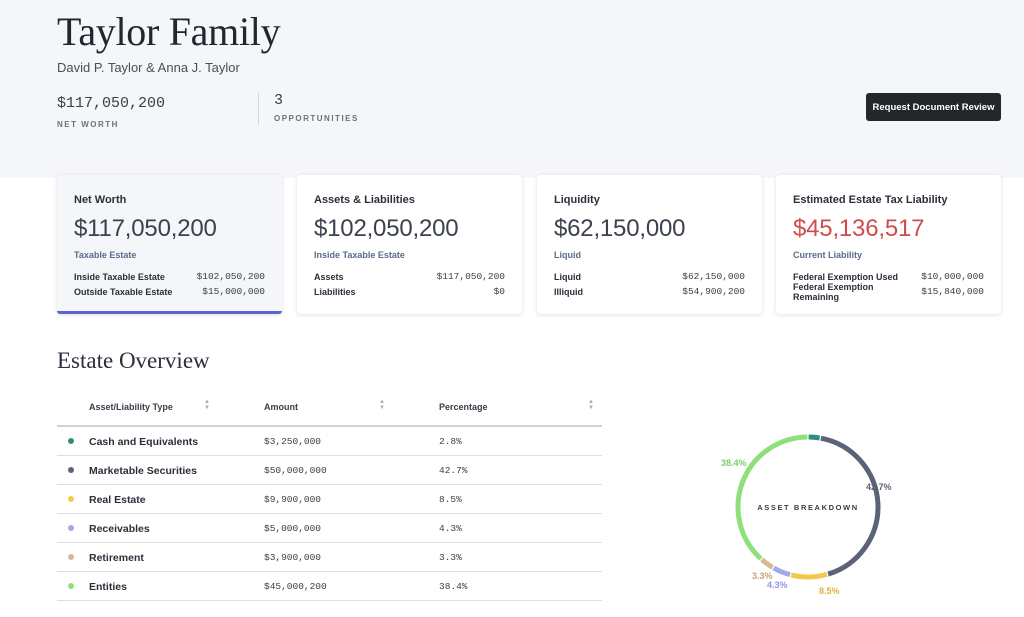 The height and width of the screenshot is (617, 1024). What do you see at coordinates (329, 557) in the screenshot?
I see `table-row: Retirement $3,900,000 3.3%` at bounding box center [329, 557].